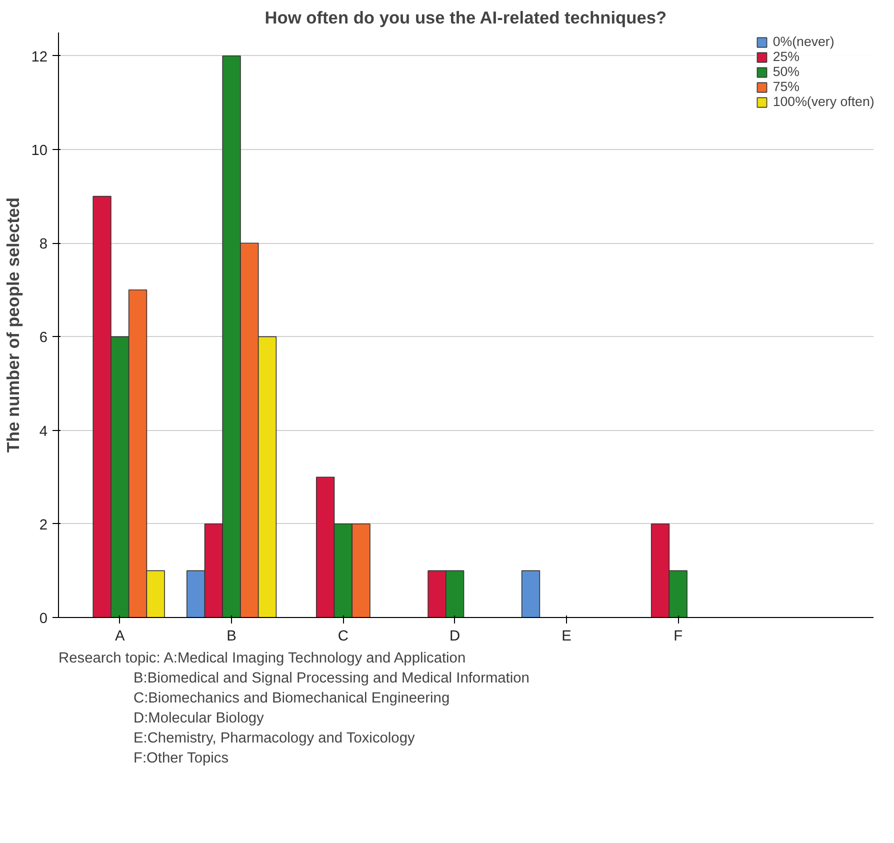 The image size is (894, 843). I want to click on text: F:Other Topics, so click(181, 758).